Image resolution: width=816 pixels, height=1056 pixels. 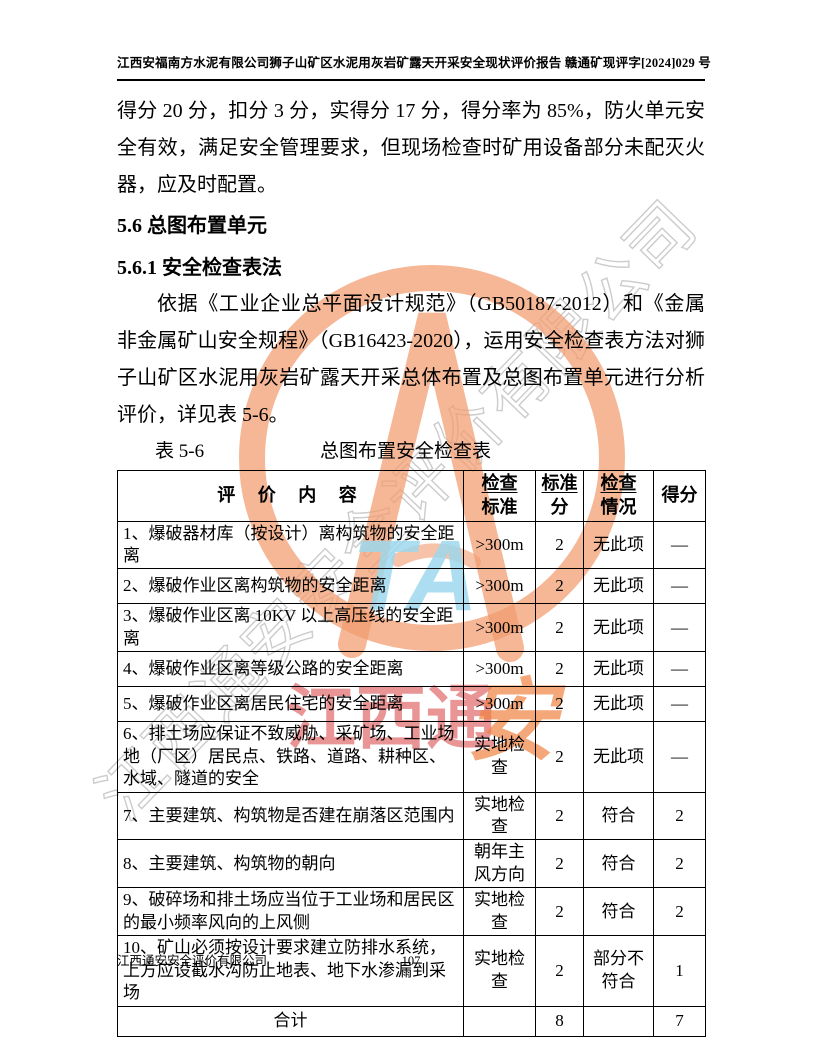 I want to click on cell-standard, so click(x=499, y=1021).